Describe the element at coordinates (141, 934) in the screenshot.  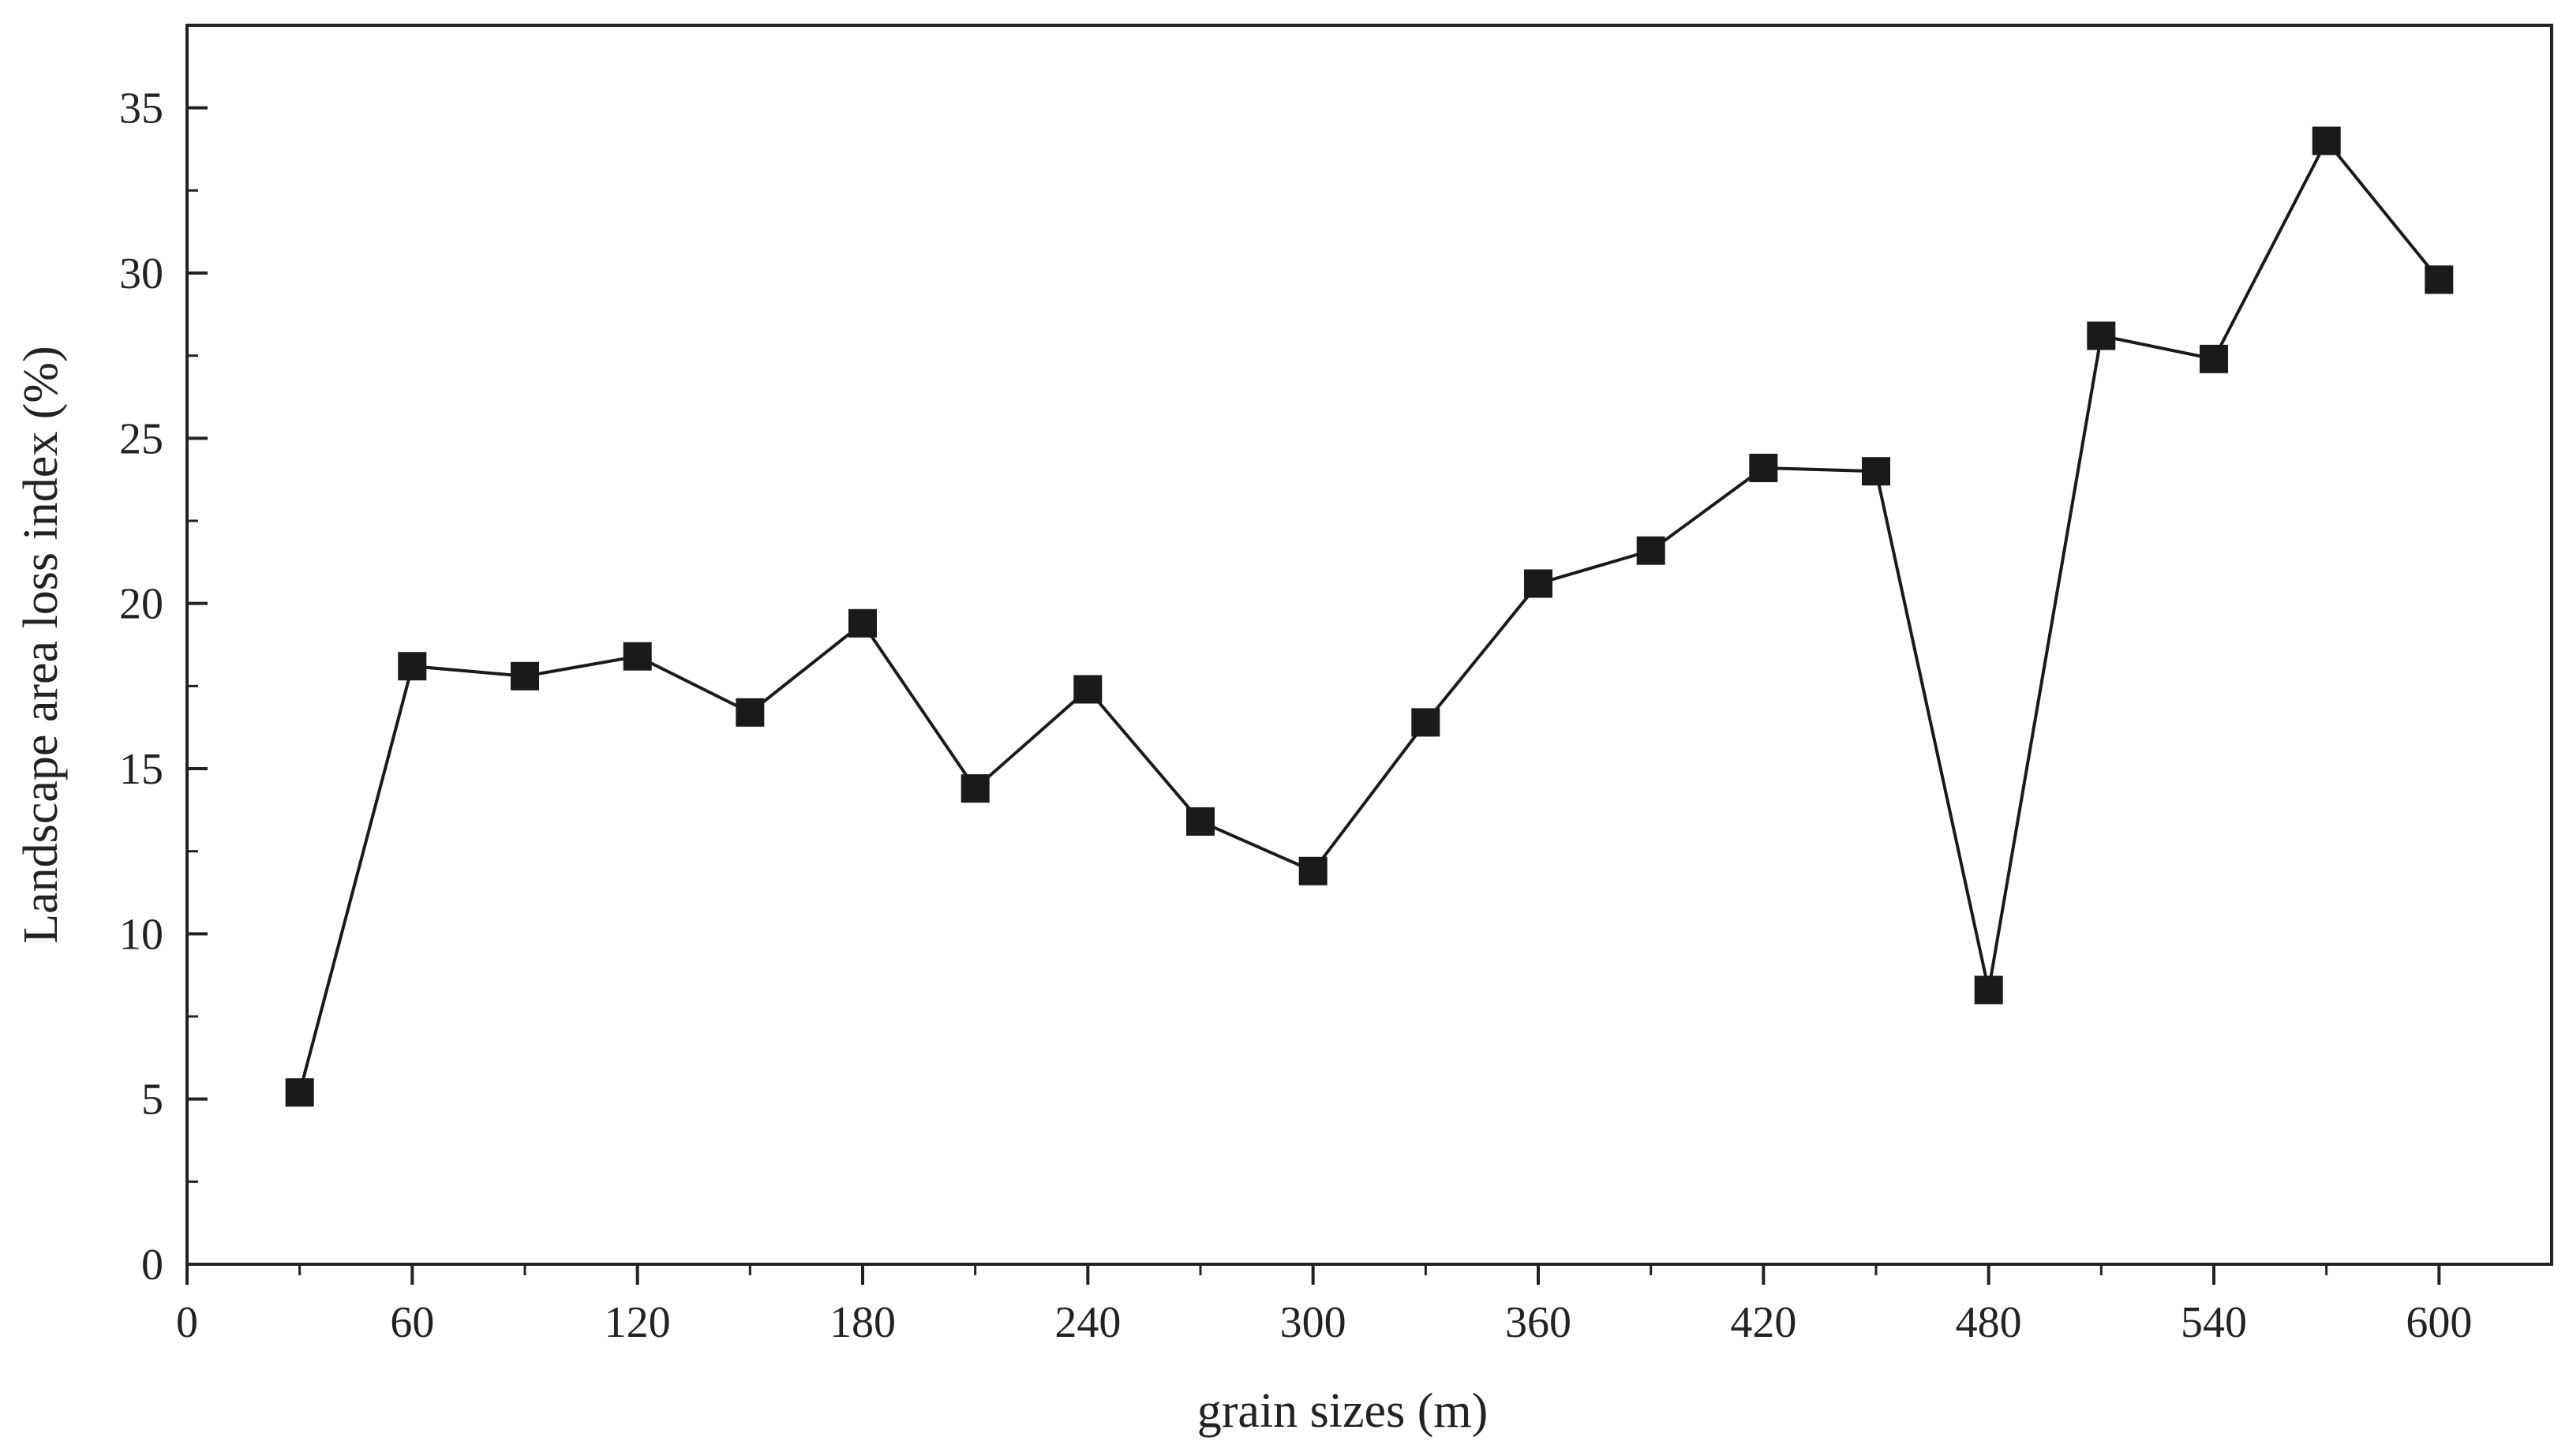
I see `y-tick-label: 10` at that location.